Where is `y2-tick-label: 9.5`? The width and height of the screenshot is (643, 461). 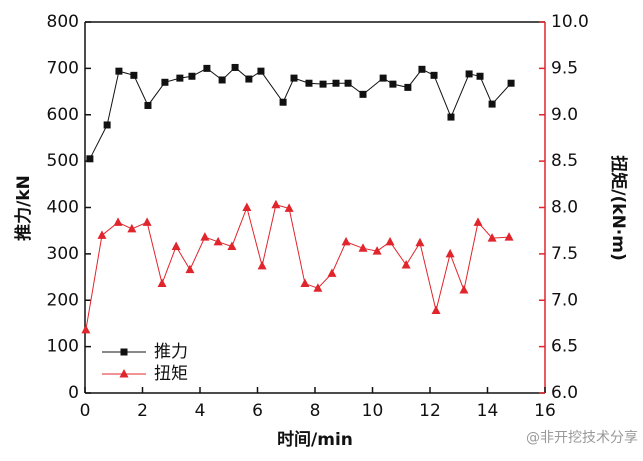
y2-tick-label: 9.5 is located at coordinates (564, 68).